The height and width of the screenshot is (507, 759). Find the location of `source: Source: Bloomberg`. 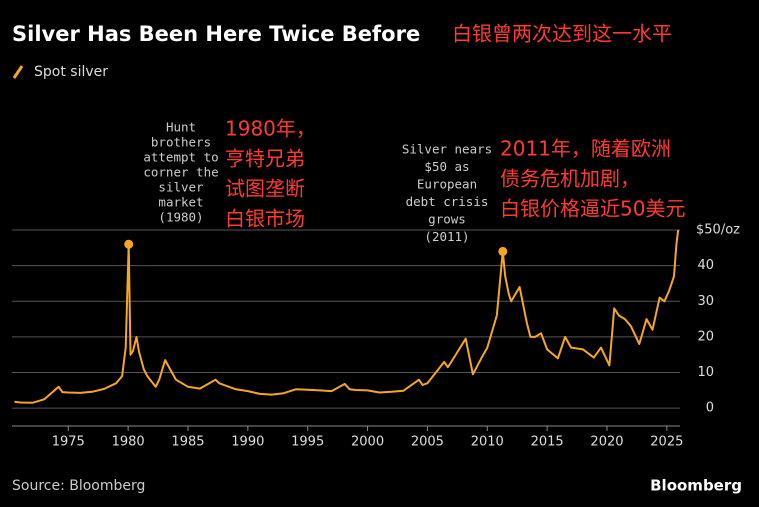

source: Source: Bloomberg is located at coordinates (78, 486).